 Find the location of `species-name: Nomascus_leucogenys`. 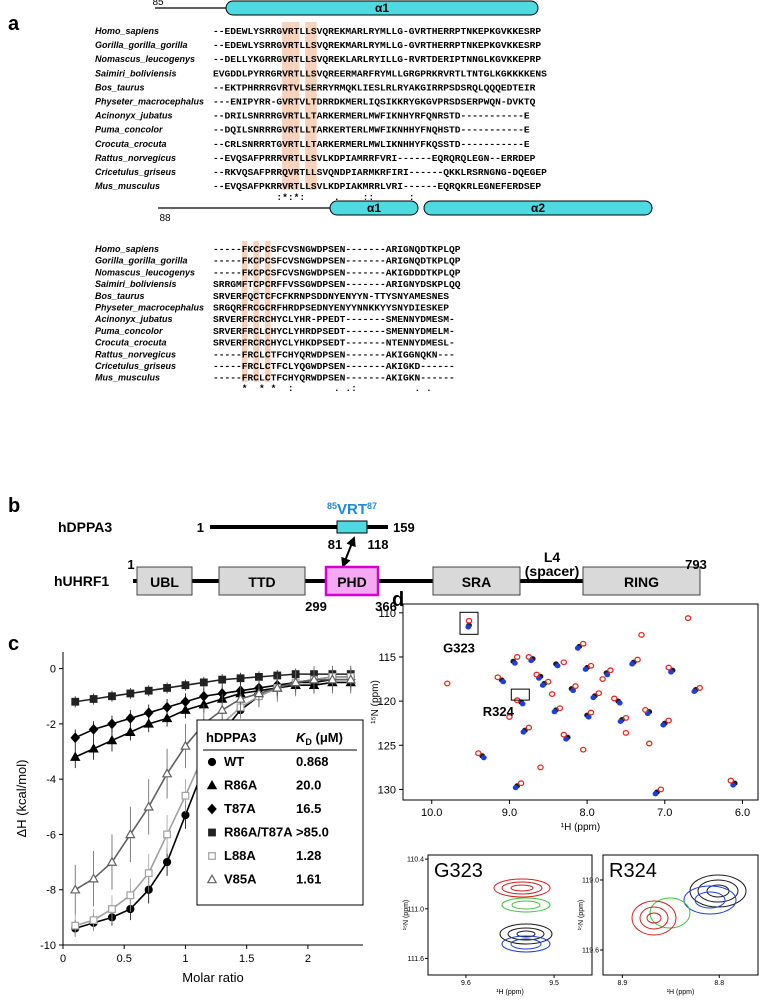

species-name: Nomascus_leucogenys is located at coordinates (145, 59).